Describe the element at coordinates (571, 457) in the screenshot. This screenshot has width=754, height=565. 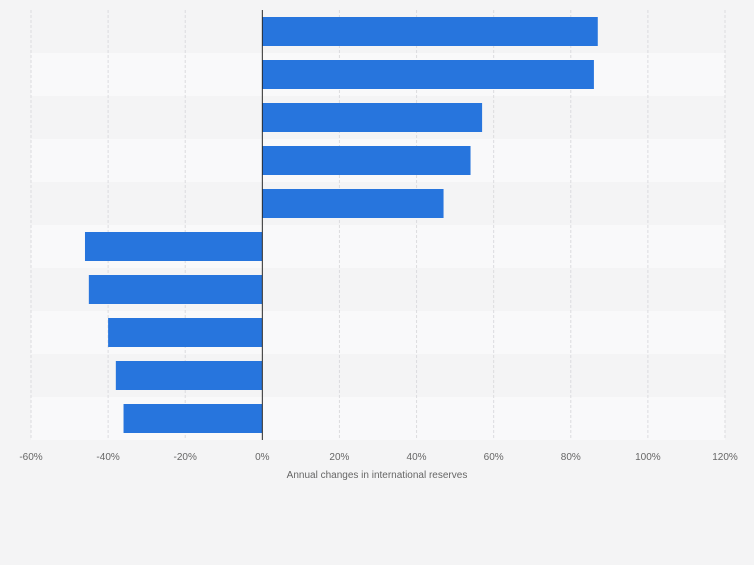
I see `x-tick-label: 80%` at that location.